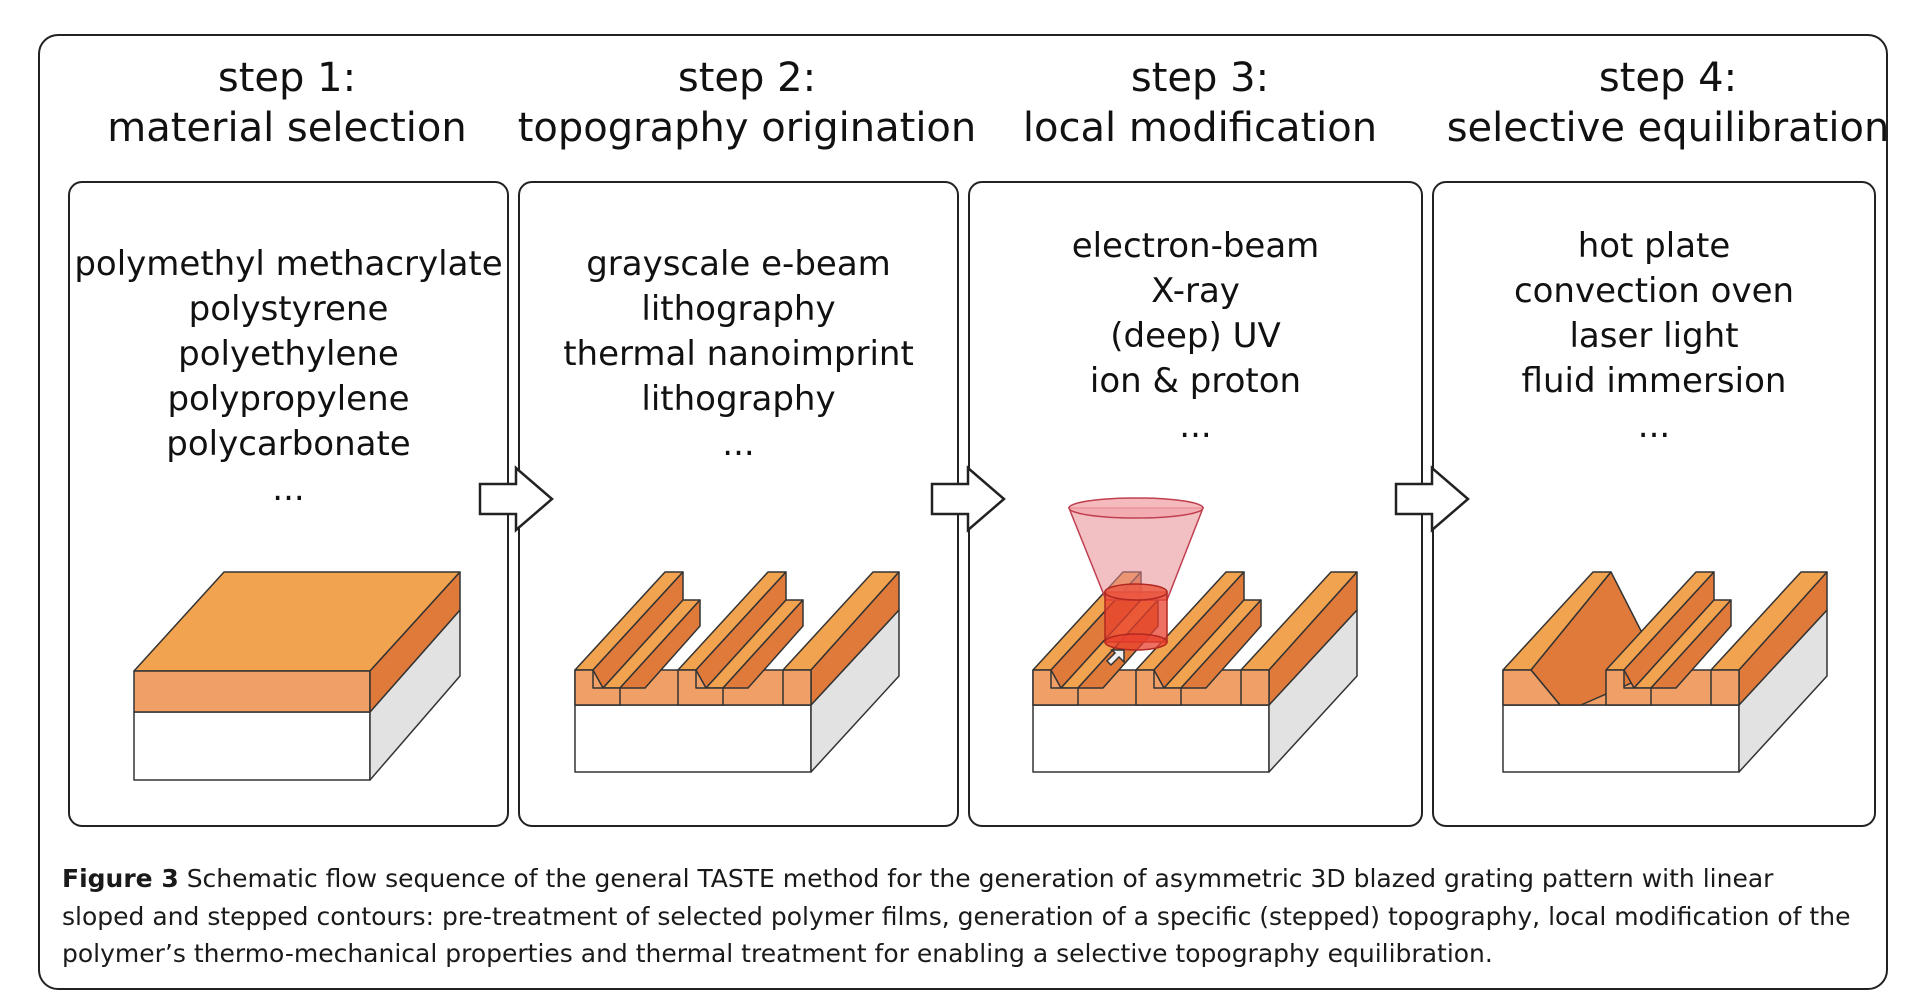  Describe the element at coordinates (747, 128) in the screenshot. I see `step-2-name: topography origination` at that location.